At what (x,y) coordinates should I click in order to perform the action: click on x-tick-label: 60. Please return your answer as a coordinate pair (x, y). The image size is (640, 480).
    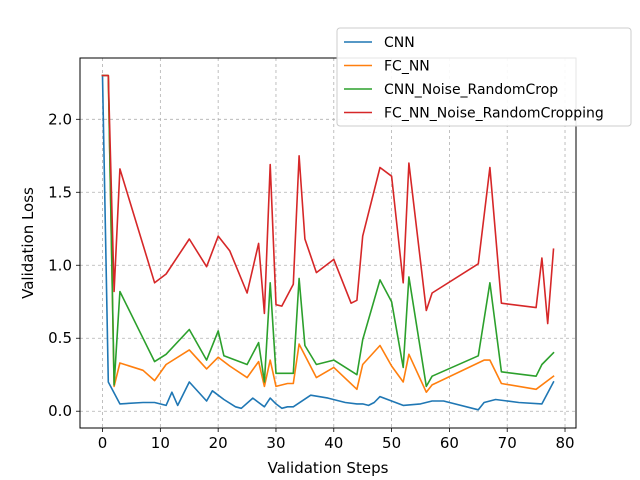
    Looking at the image, I should click on (449, 443).